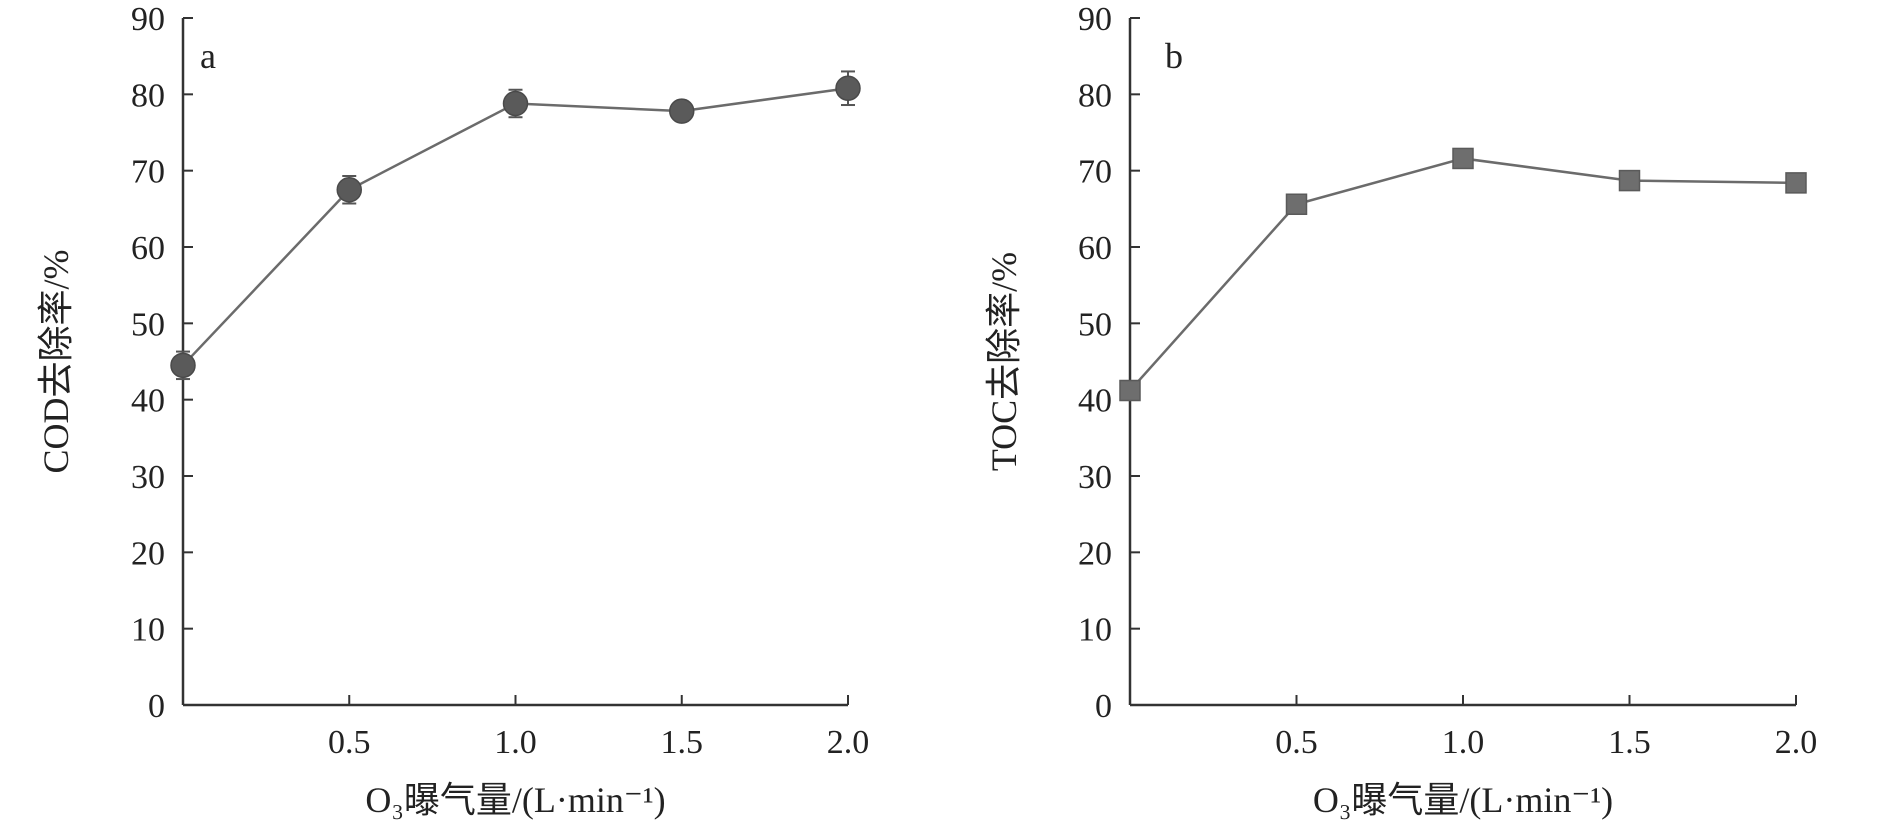 The image size is (1890, 828). What do you see at coordinates (1174, 56) in the screenshot?
I see `panel-label: b` at bounding box center [1174, 56].